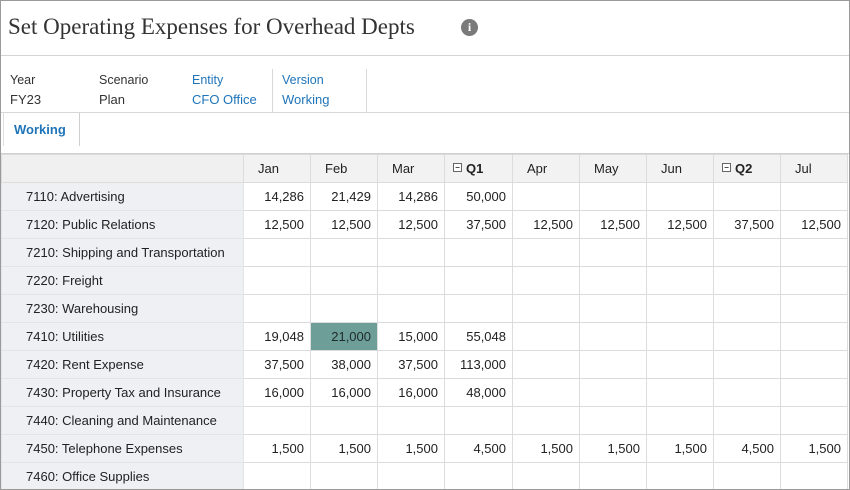 The height and width of the screenshot is (490, 850). What do you see at coordinates (478, 168) in the screenshot?
I see `column-header-q1: − Q1` at bounding box center [478, 168].